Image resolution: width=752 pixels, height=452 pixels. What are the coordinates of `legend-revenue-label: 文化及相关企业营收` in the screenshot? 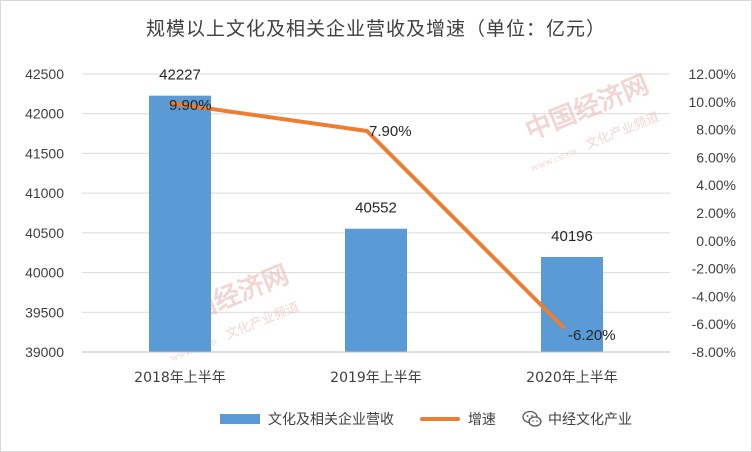 It's located at (331, 420).